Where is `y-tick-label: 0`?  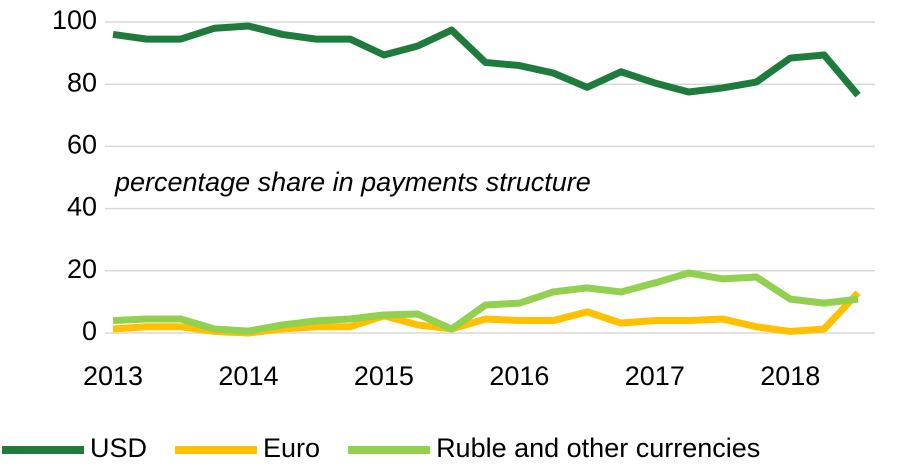 y-tick-label: 0 is located at coordinates (89, 331).